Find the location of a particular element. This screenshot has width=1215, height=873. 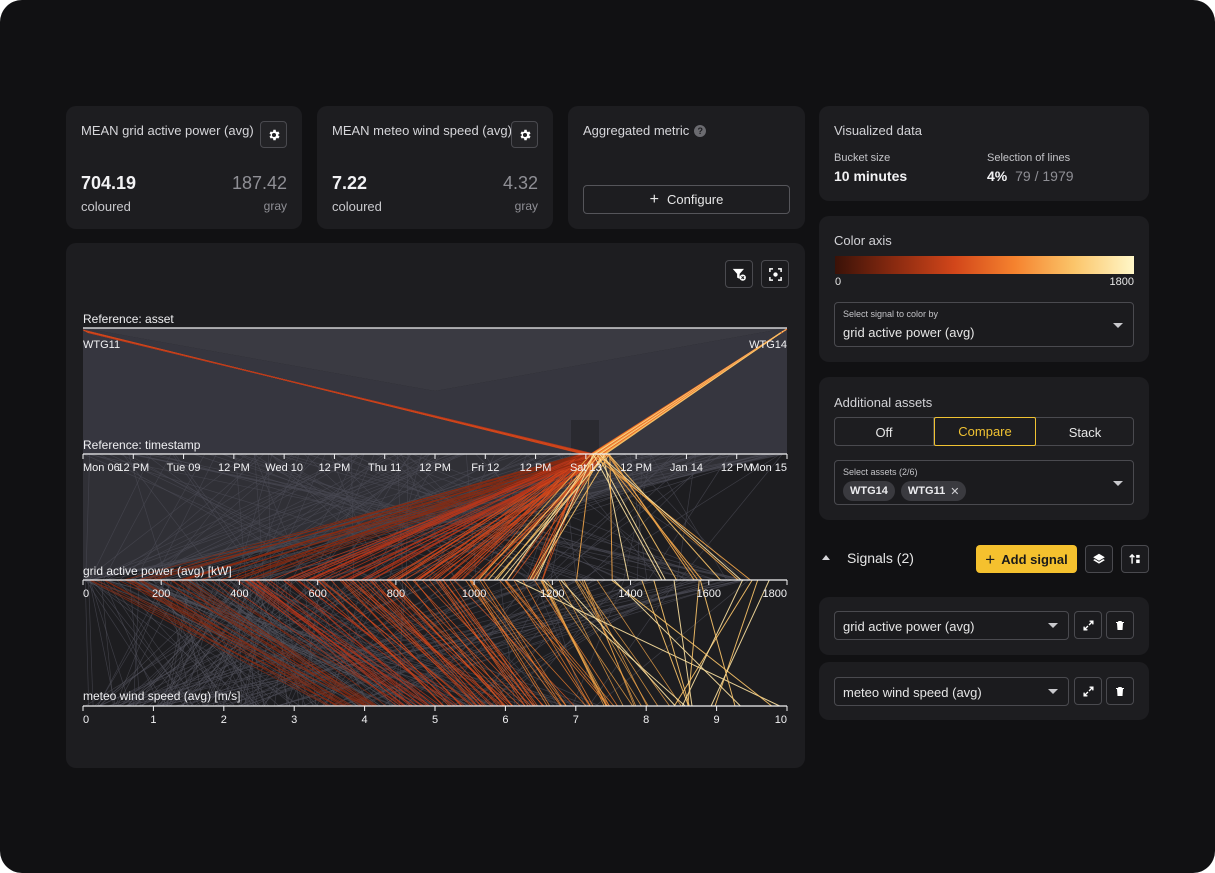

layers-button is located at coordinates (1099, 559).